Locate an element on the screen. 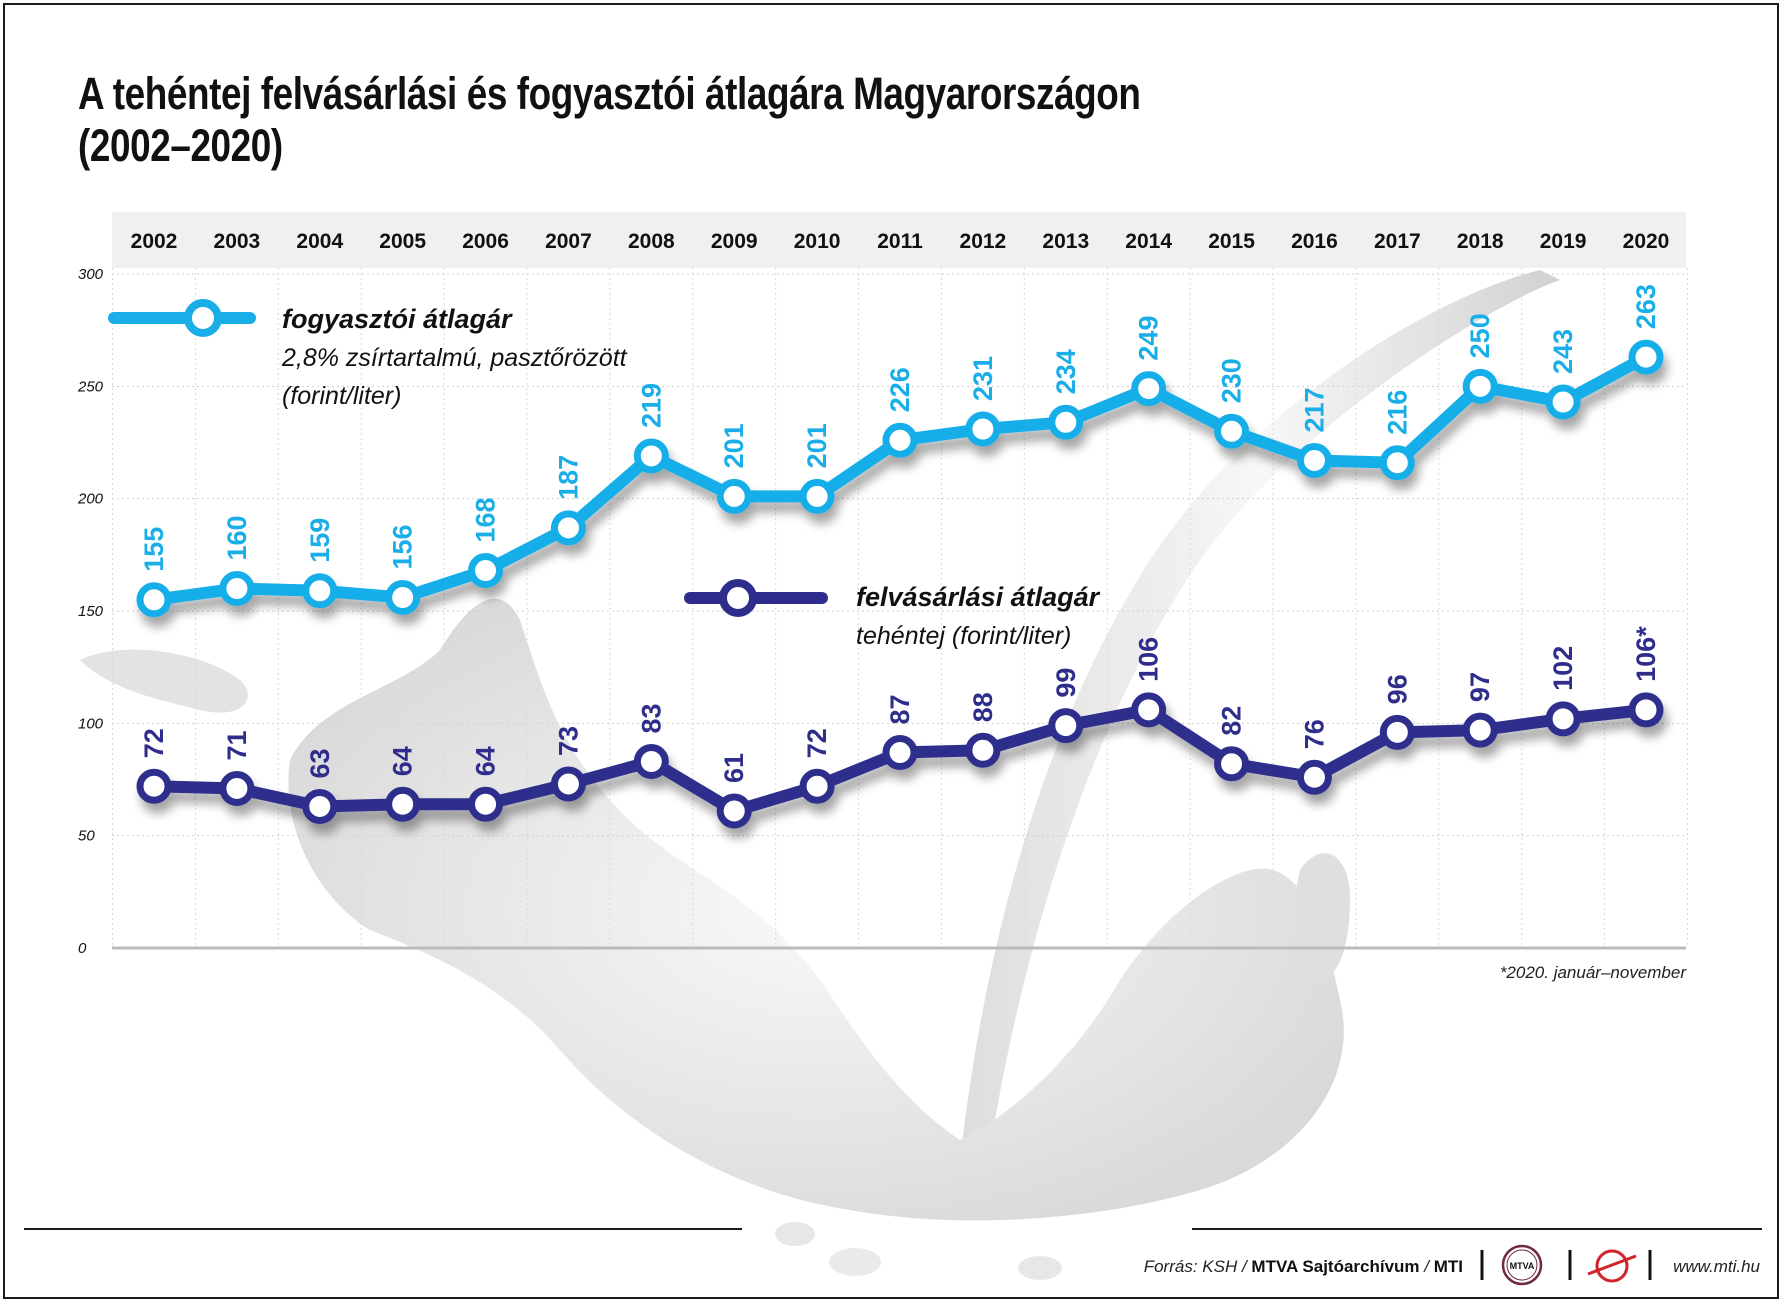  y-axis-tick-labels: 0 50 100 150 200 250 300 is located at coordinates (90, 611).